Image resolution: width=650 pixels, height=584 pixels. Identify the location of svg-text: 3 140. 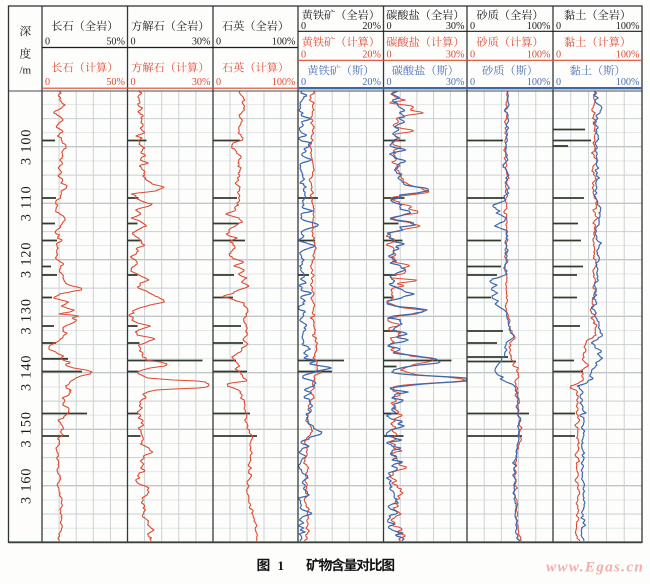
(27, 373).